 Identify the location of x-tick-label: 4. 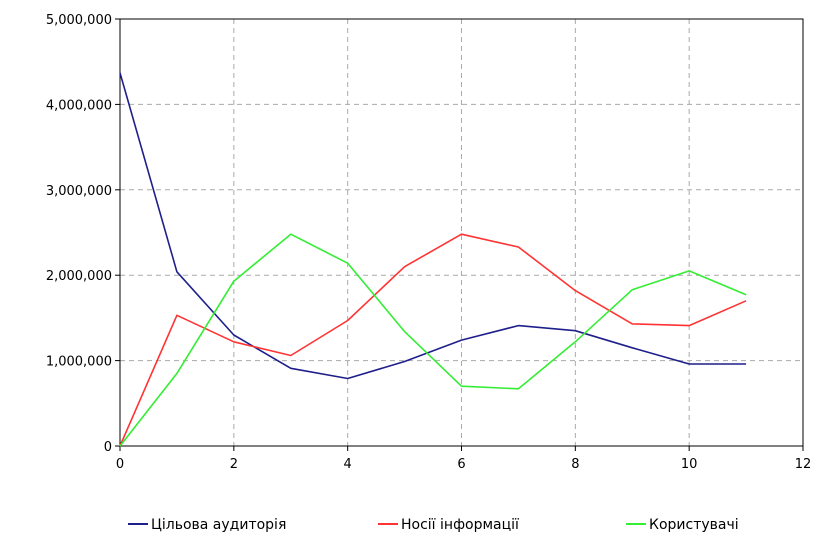
(348, 464).